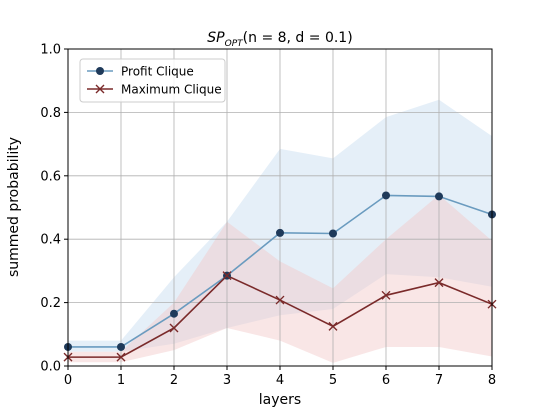 Image resolution: width=548 pixels, height=411 pixels. I want to click on x-tick-label-0: 0, so click(68, 380).